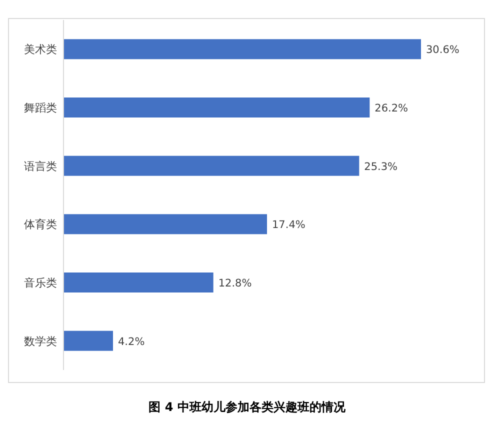 This screenshot has height=422, width=495. I want to click on data-label: 25.3%, so click(381, 166).